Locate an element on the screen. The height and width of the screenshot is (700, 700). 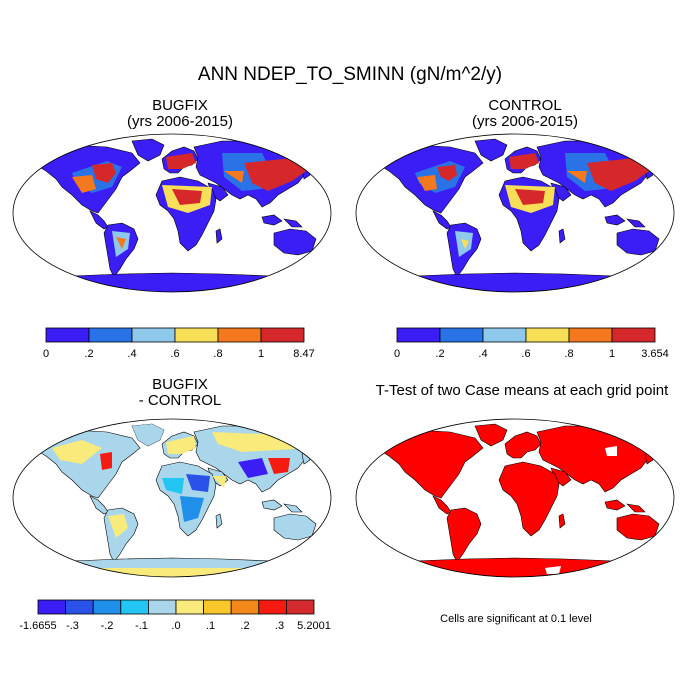
panel-title-line-1: CONTROL is located at coordinates (525, 105).